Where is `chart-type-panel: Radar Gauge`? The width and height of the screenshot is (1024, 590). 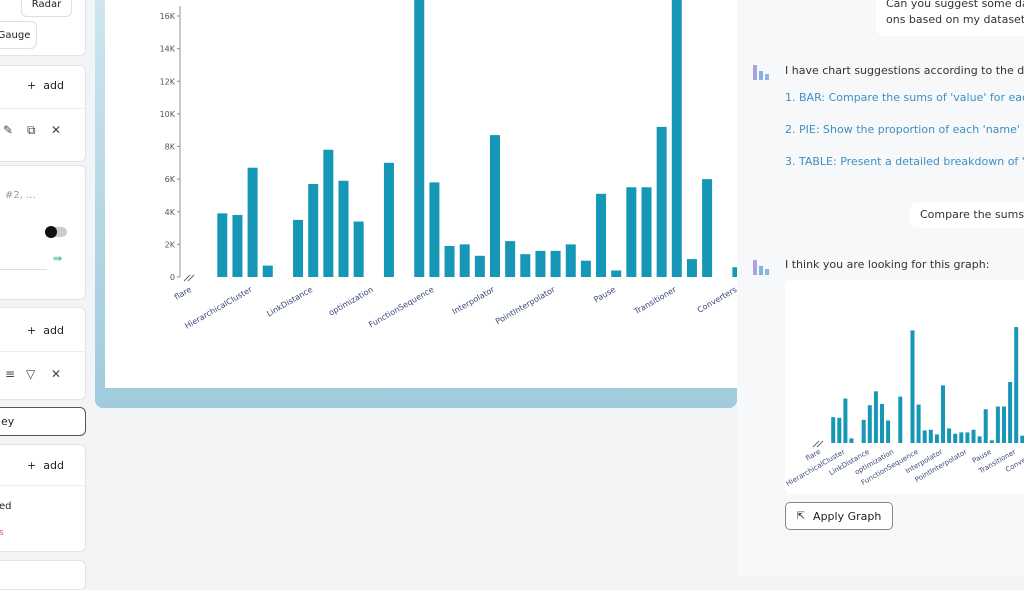
chart-type-panel: Radar Gauge is located at coordinates (43, 28).